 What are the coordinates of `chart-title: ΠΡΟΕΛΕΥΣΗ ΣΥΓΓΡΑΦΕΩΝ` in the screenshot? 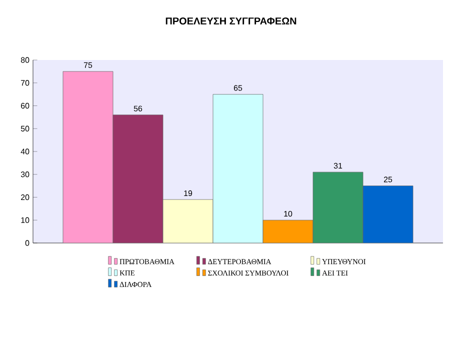 It's located at (231, 21).